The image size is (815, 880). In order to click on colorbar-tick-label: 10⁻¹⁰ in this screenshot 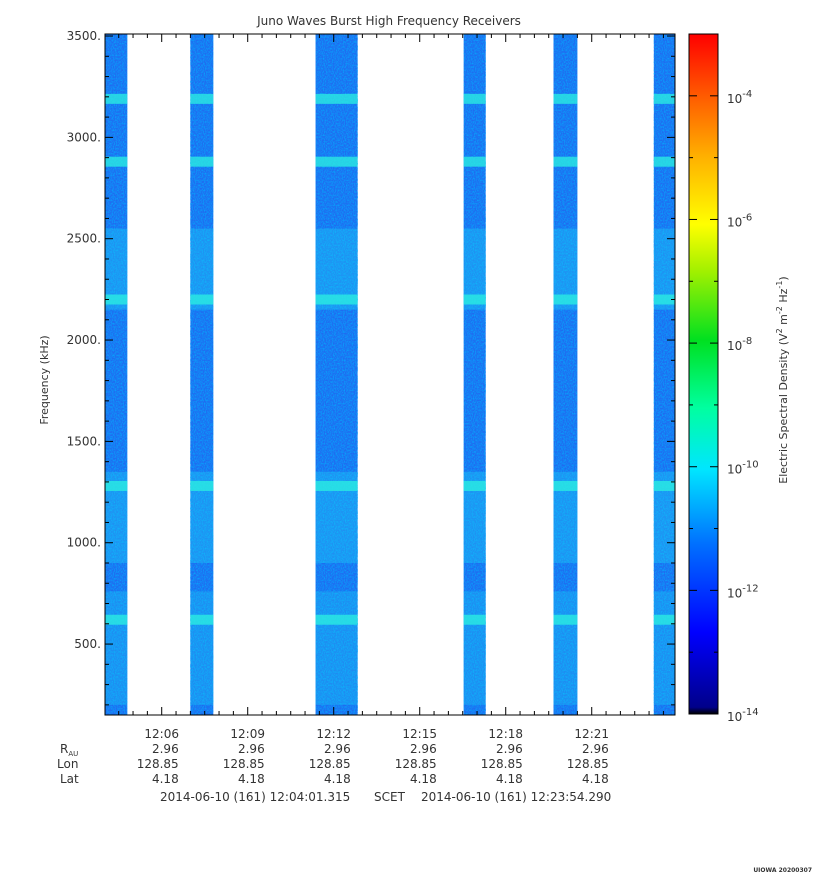, I will do `click(743, 468)`.